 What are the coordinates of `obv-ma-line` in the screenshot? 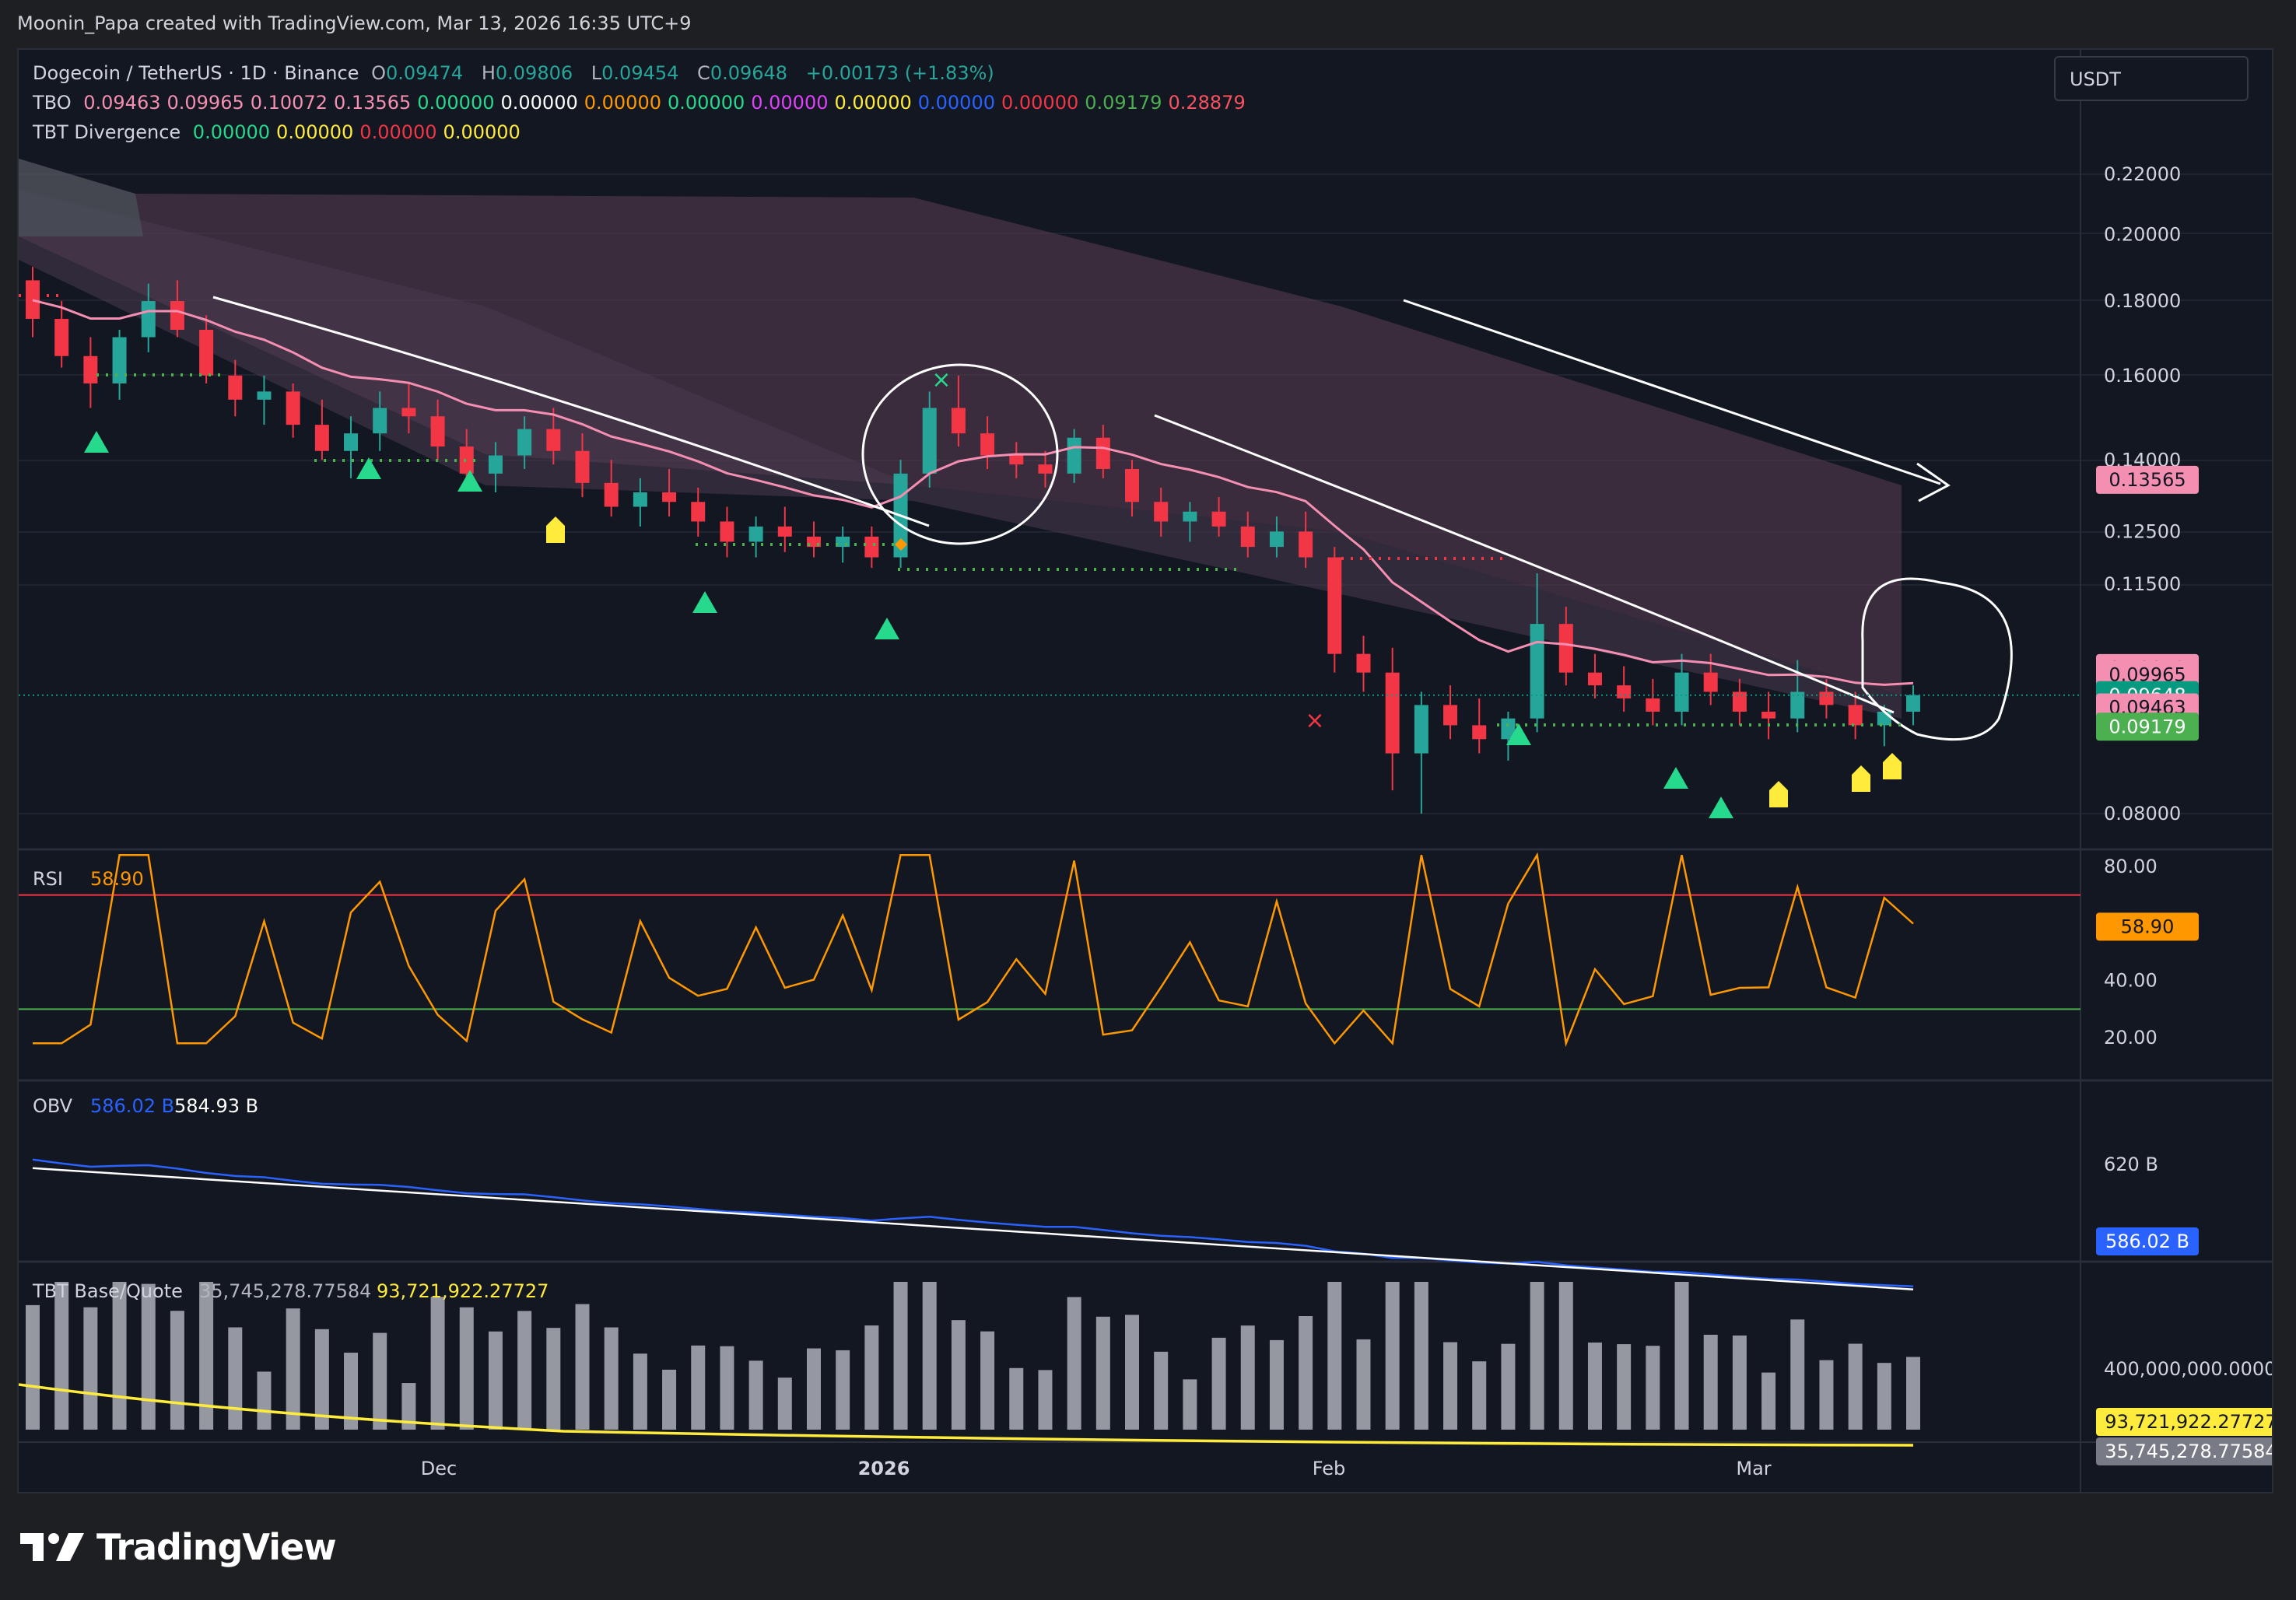 It's located at (973, 1229).